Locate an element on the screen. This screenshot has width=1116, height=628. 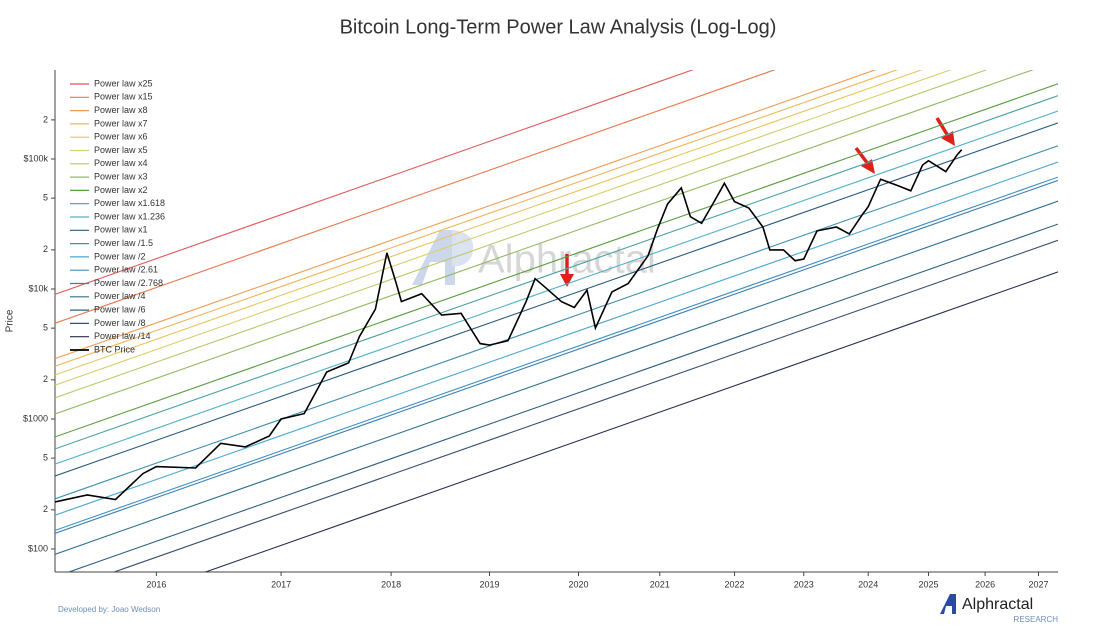
logo-sub: RESEARCH is located at coordinates (1036, 619).